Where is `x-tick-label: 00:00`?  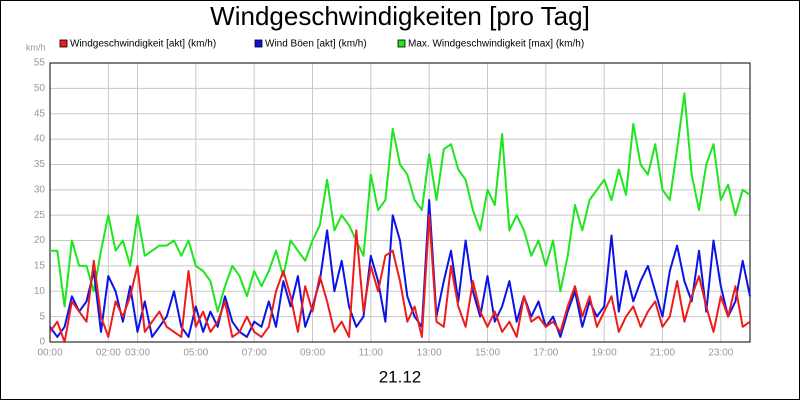
x-tick-label: 00:00 is located at coordinates (49, 353).